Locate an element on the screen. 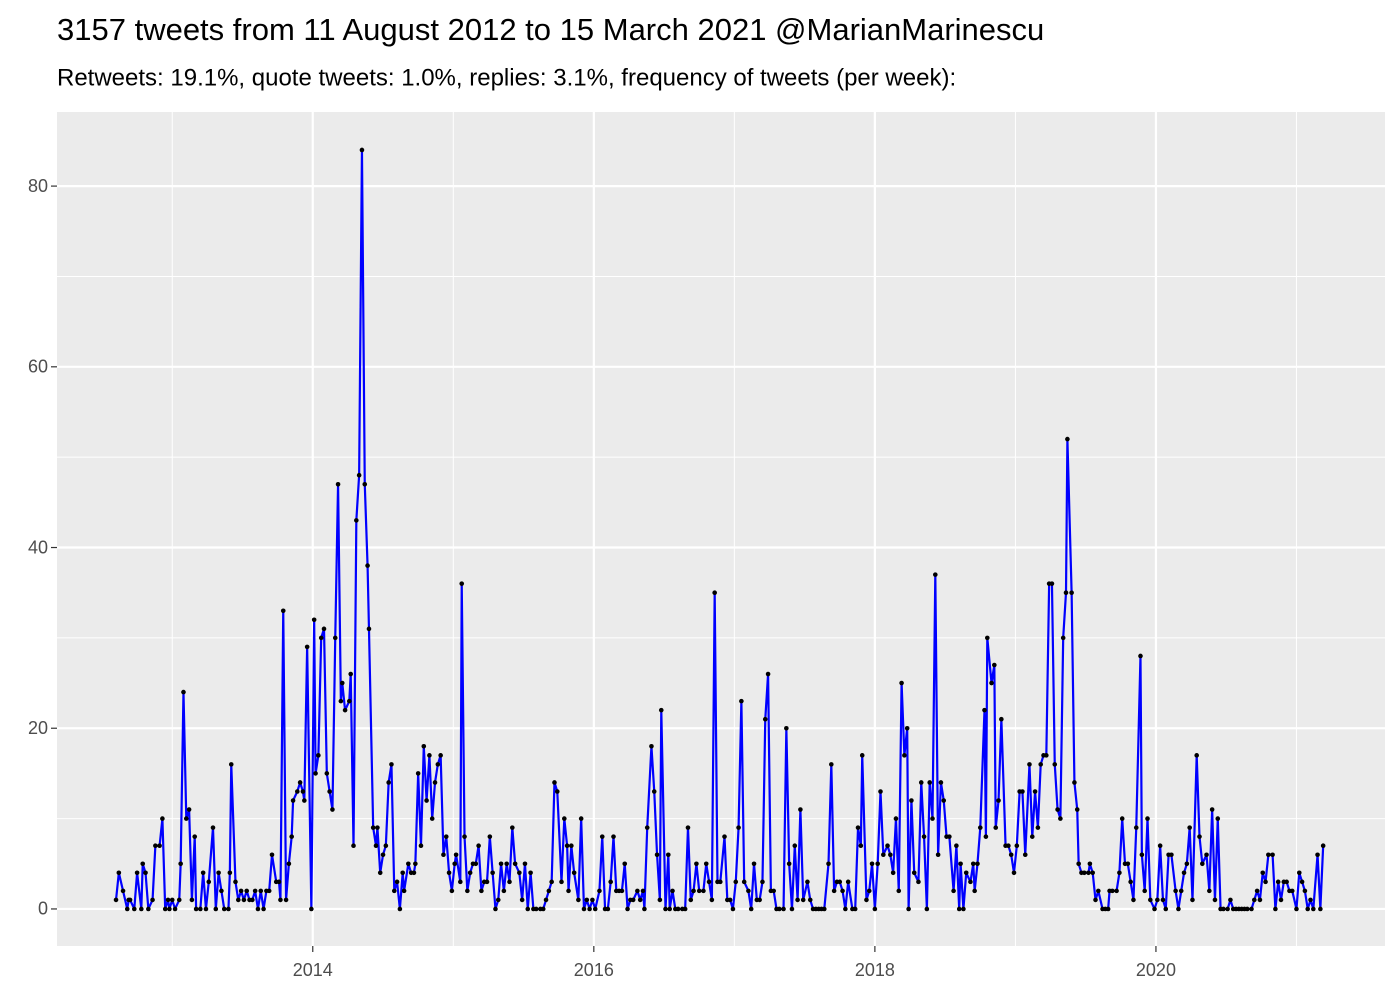 The height and width of the screenshot is (1000, 1400). y-tick-label: 0 is located at coordinates (43, 909).